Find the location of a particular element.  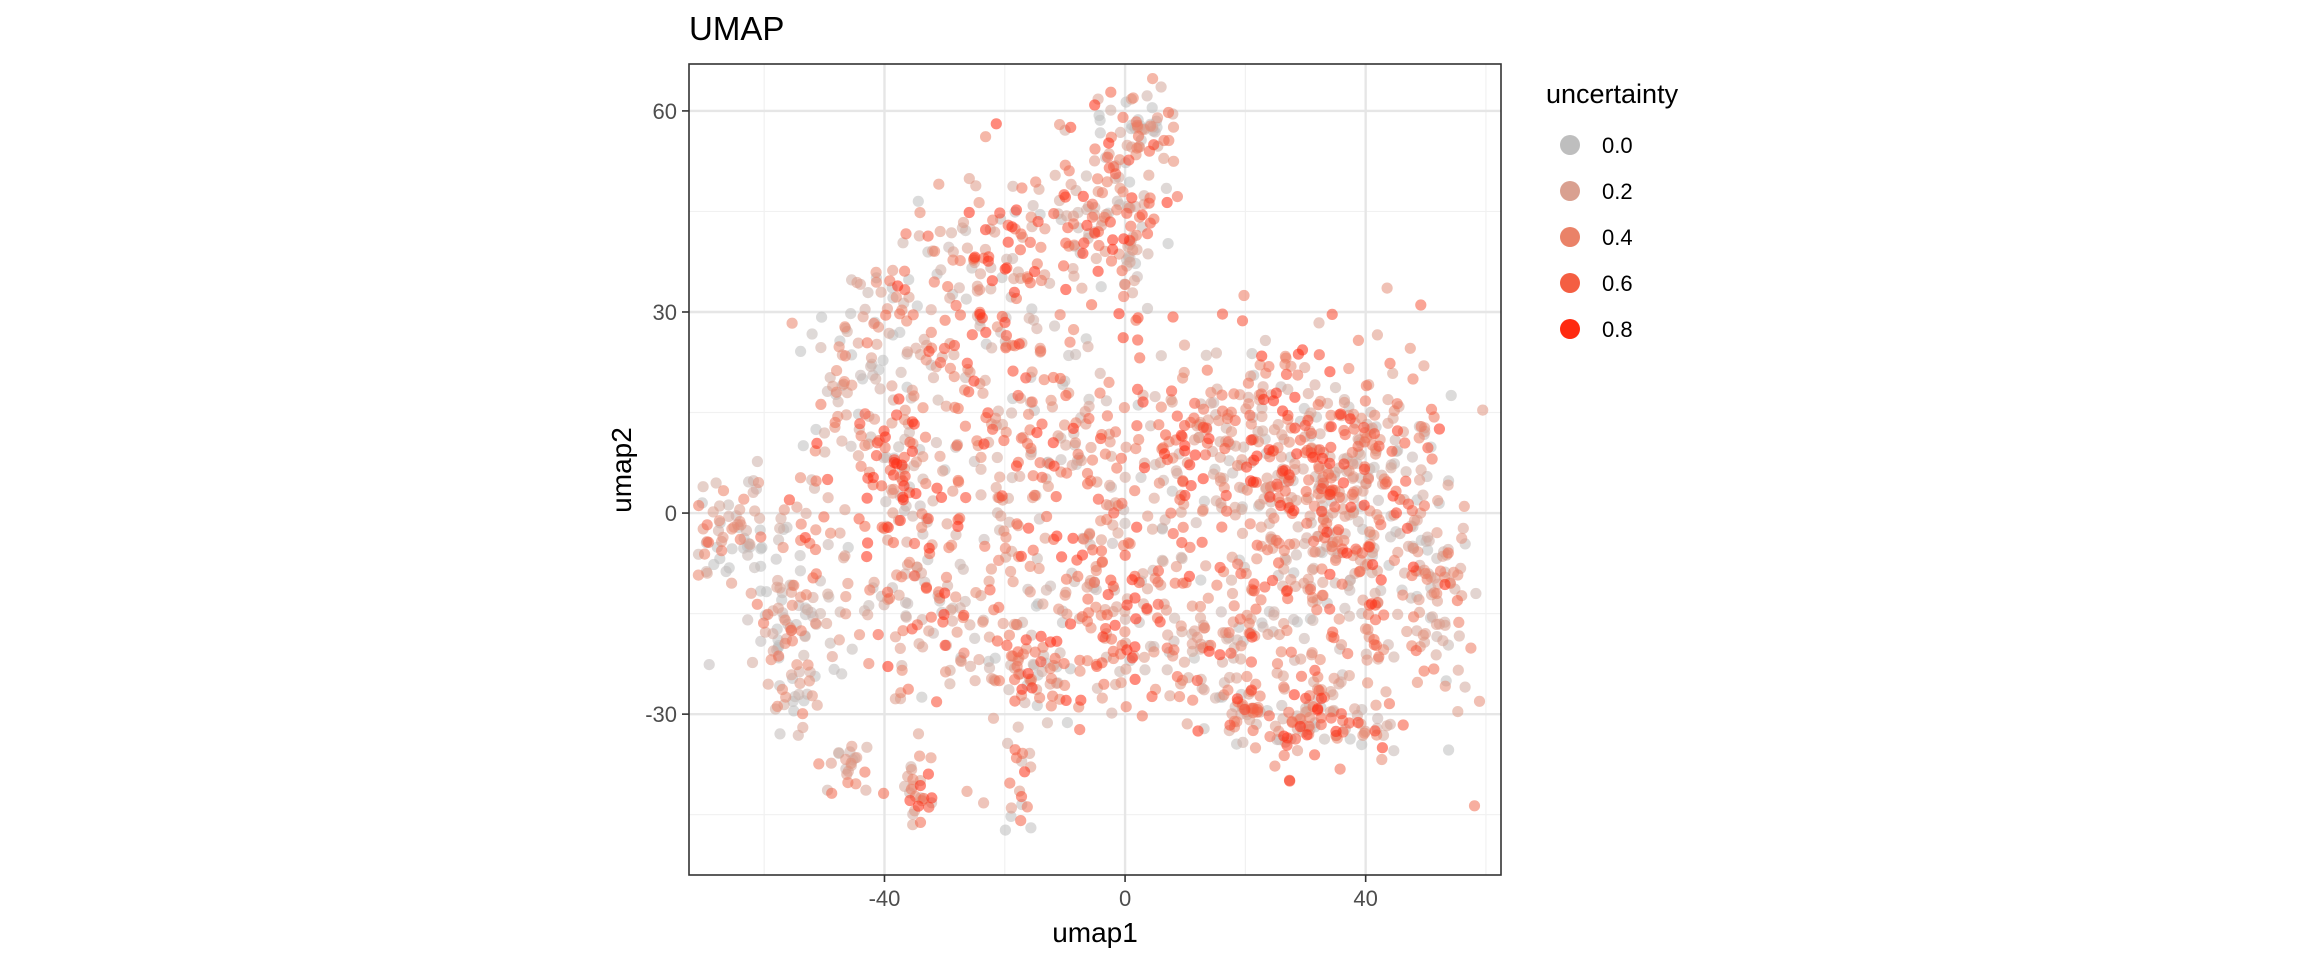

y-axis-ticks: -30 0 30 60 is located at coordinates (667, 413).